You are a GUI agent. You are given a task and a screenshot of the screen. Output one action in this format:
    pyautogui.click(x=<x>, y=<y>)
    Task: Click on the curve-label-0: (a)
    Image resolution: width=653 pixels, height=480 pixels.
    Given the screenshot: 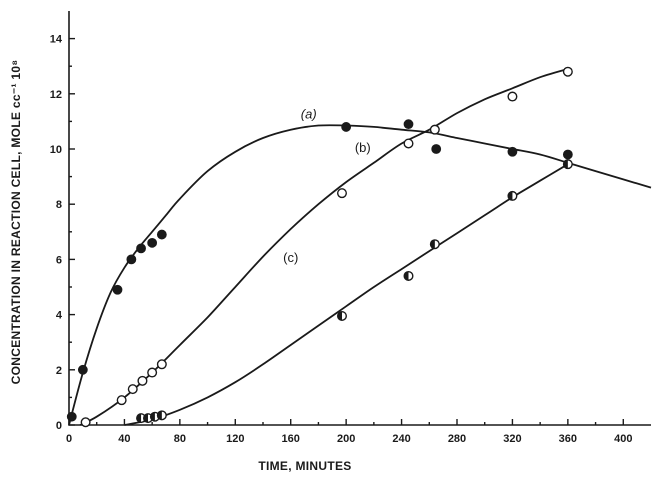 What is the action you would take?
    pyautogui.click(x=309, y=114)
    